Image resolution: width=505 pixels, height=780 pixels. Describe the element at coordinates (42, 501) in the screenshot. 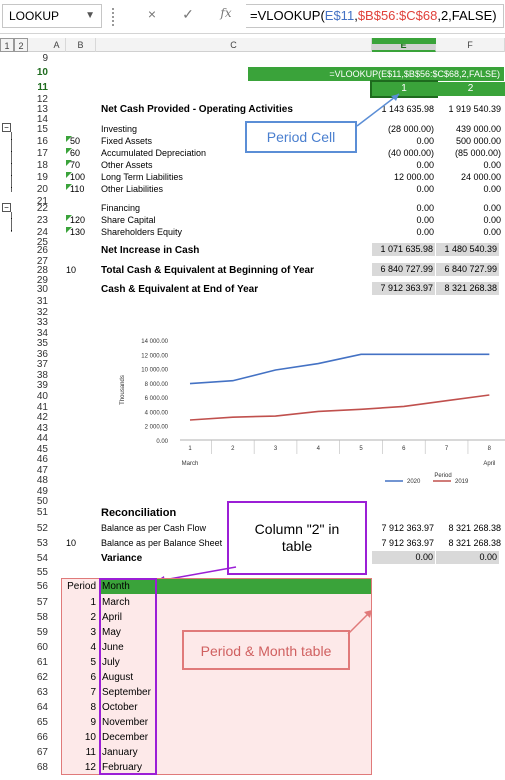

I see `row-number-50: 50` at that location.